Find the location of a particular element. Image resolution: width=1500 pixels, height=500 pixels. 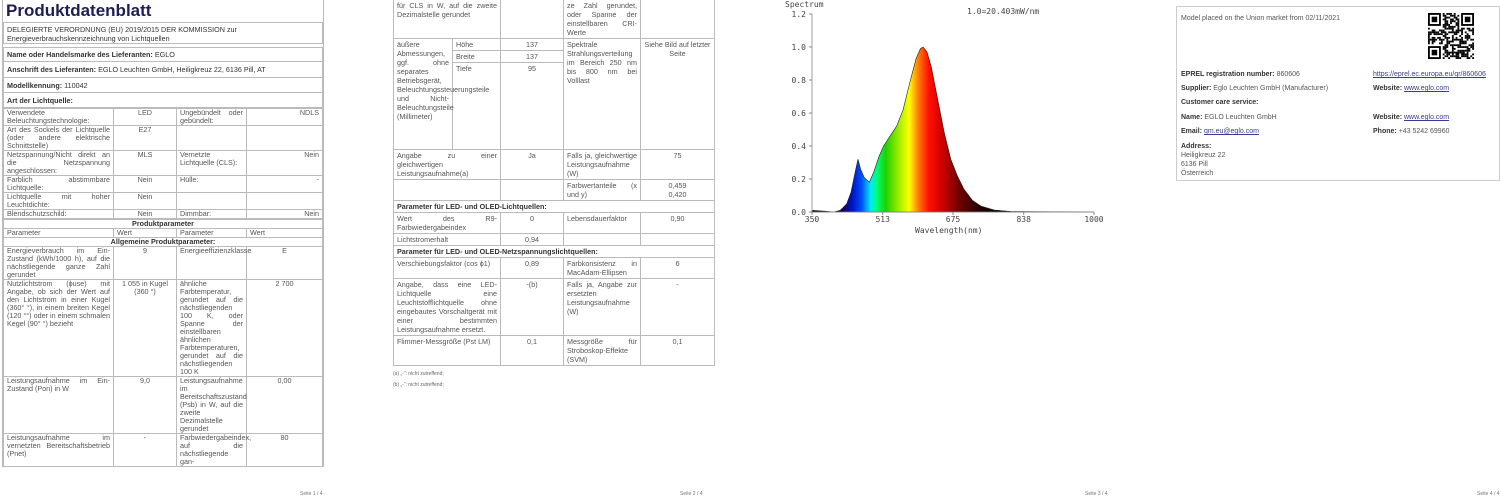

table-cell: Hülle: is located at coordinates (211, 184).